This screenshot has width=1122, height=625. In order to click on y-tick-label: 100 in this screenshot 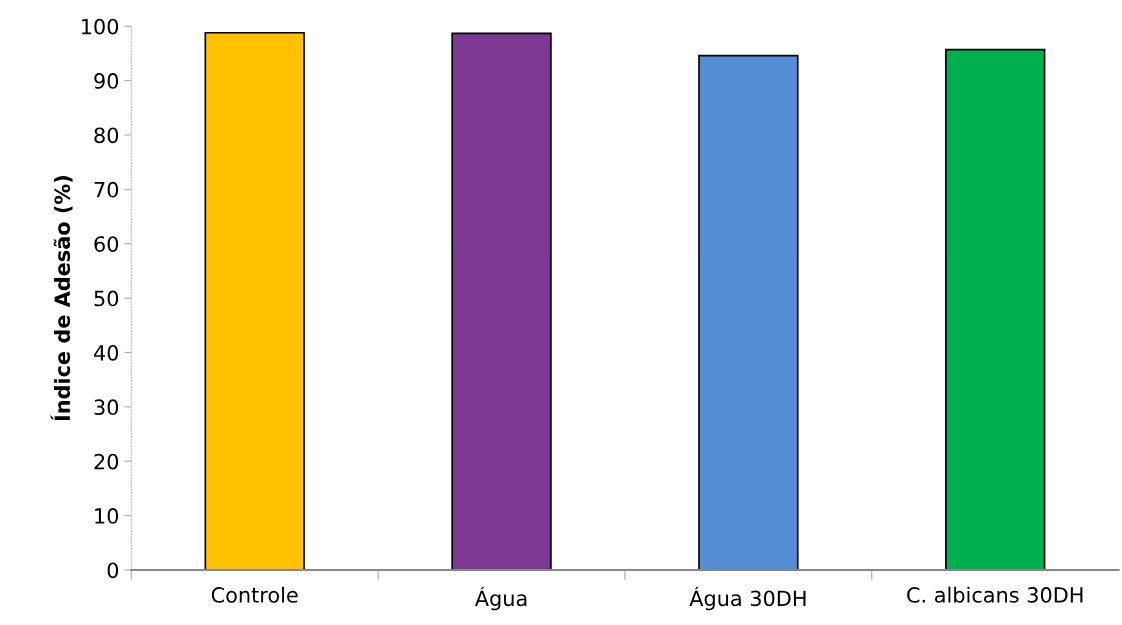, I will do `click(100, 26)`.